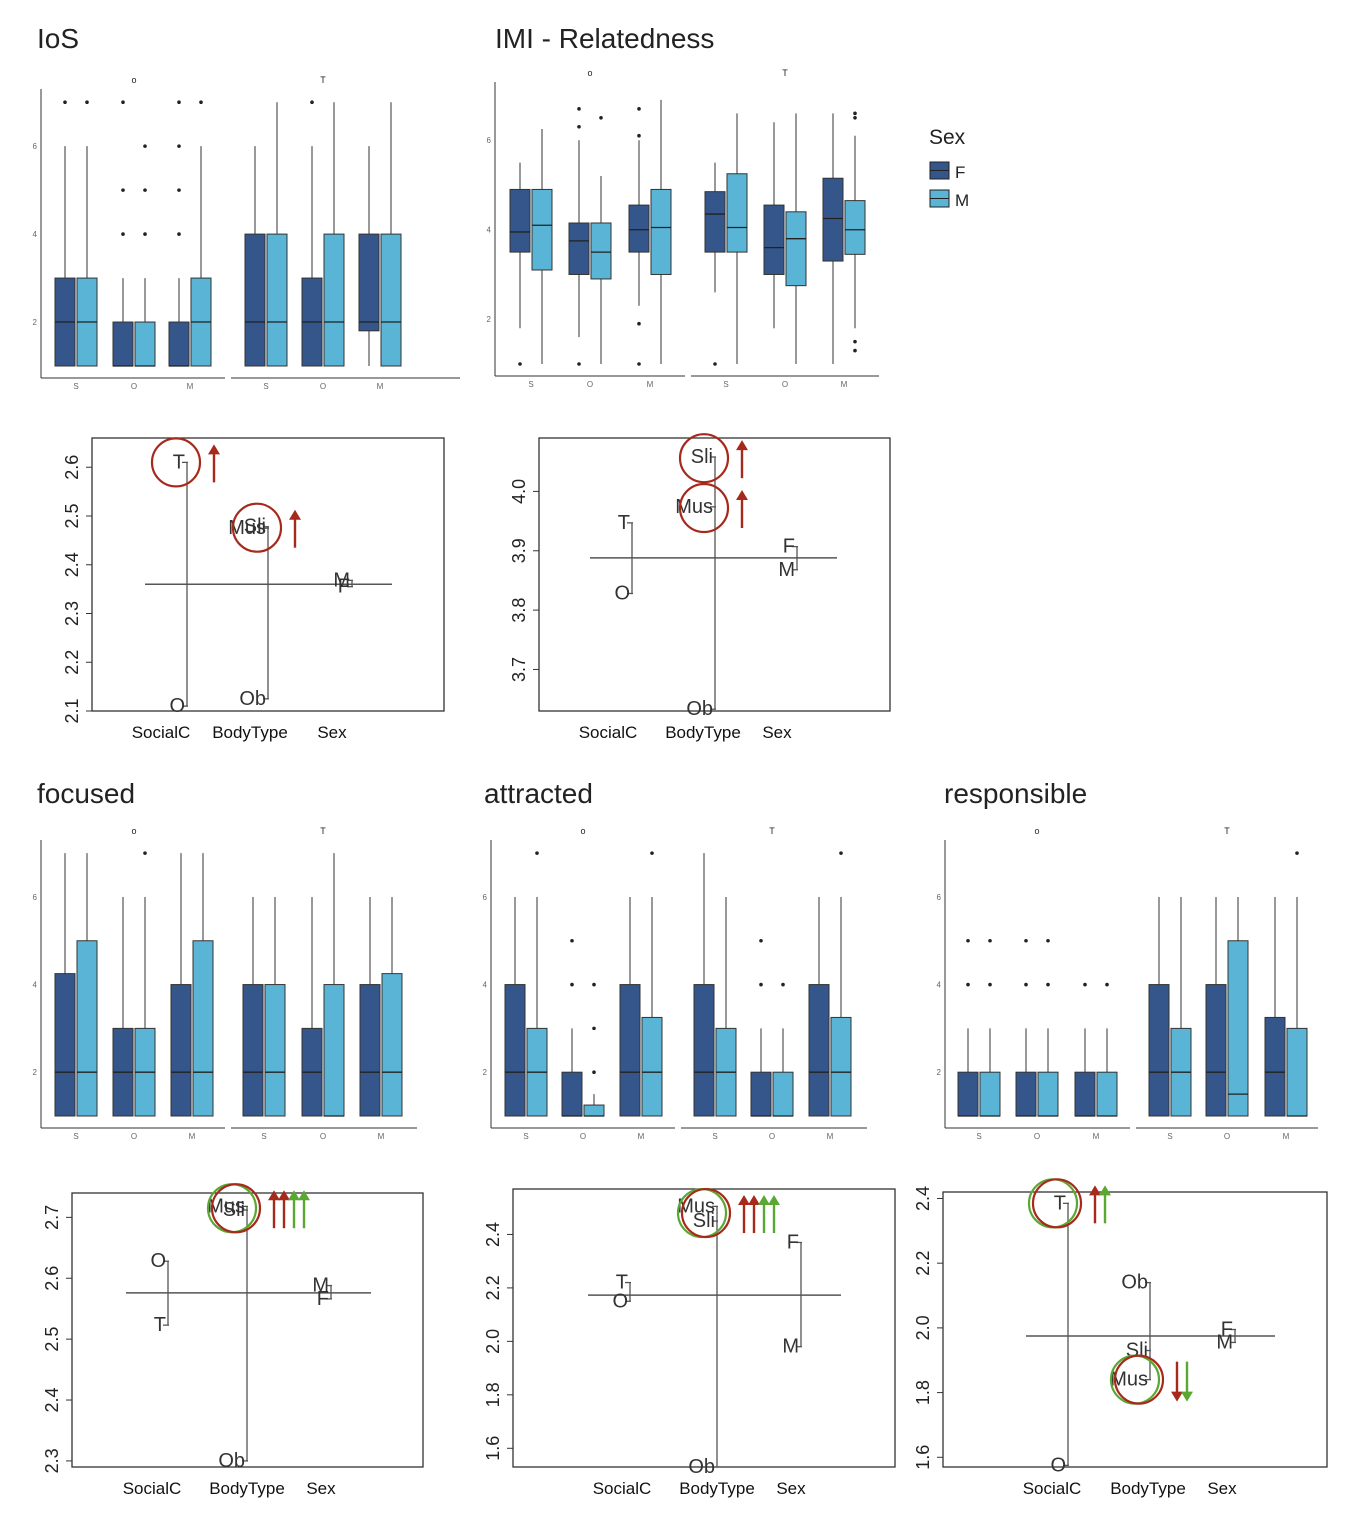 Image resolution: width=1362 pixels, height=1532 pixels. Describe the element at coordinates (1015, 793) in the screenshot. I see `panel-title: responsible` at that location.